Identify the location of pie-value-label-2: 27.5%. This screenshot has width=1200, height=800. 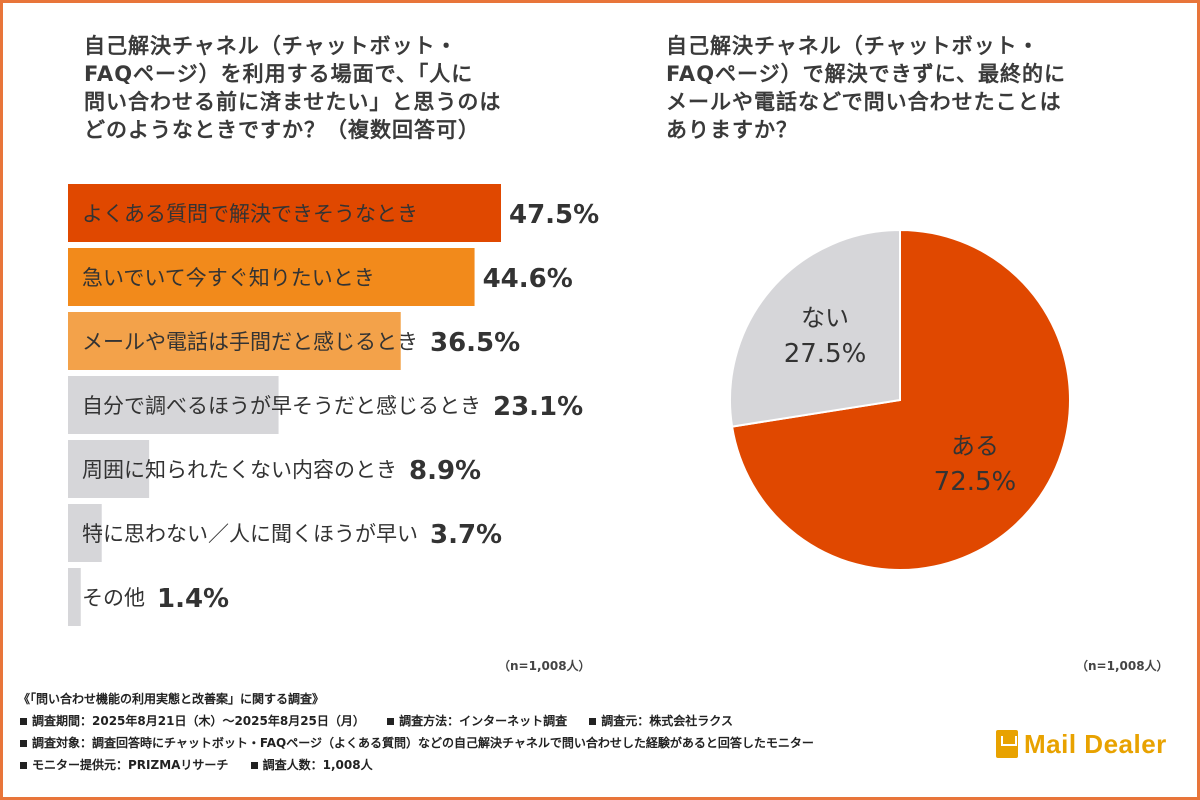
(825, 354).